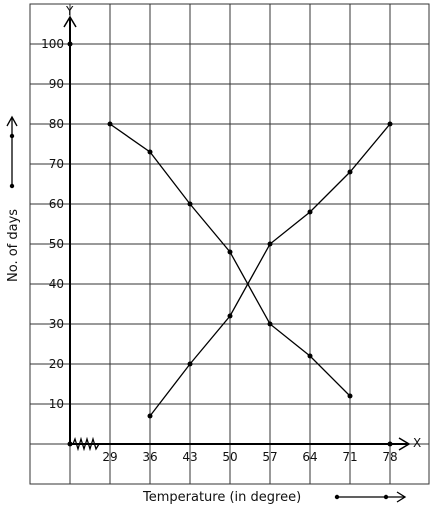 The height and width of the screenshot is (510, 434). I want to click on y-axis-title: No. of days, so click(13, 245).